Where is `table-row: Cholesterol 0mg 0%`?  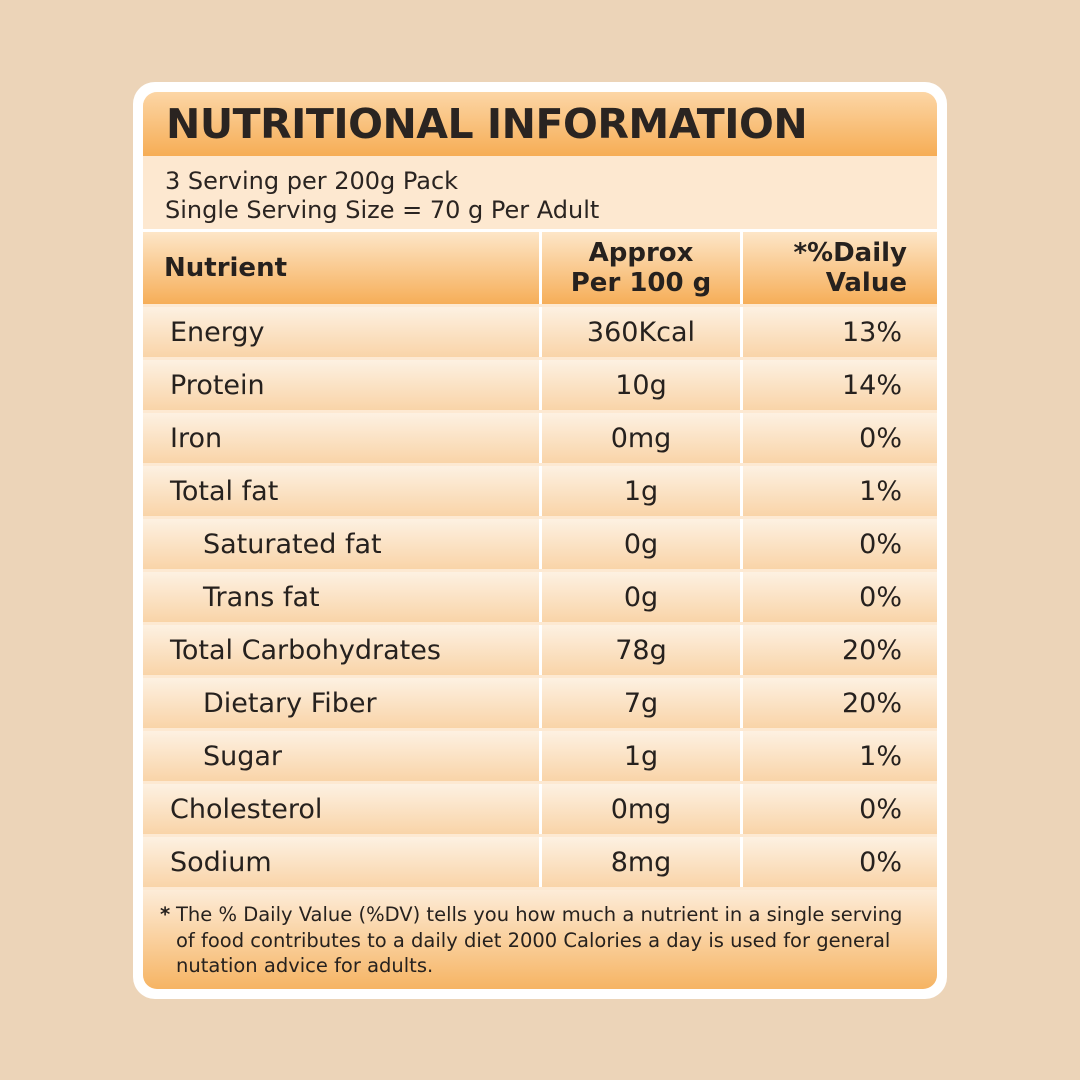 table-row: Cholesterol 0mg 0% is located at coordinates (540, 809).